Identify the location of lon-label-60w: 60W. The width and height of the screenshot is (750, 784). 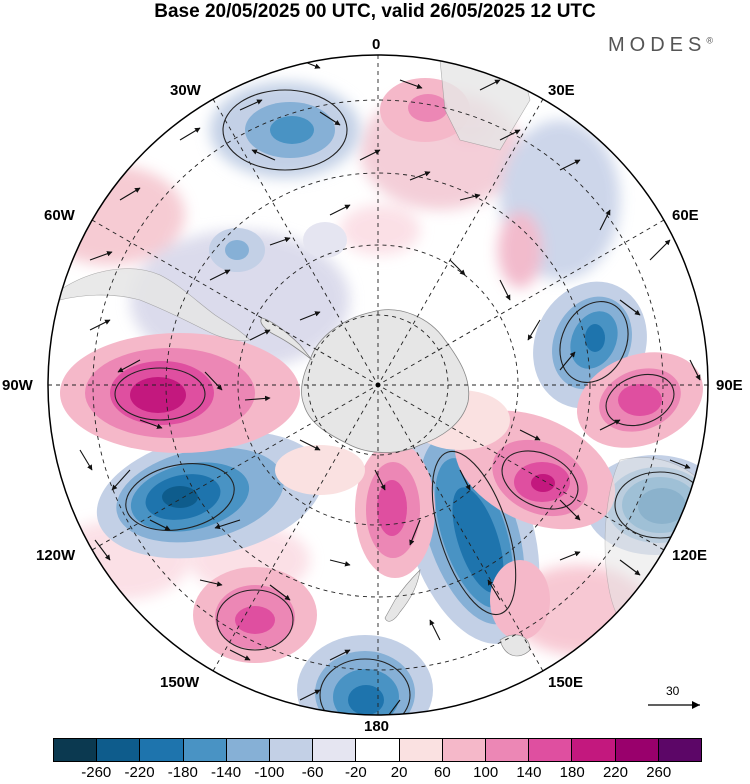
(59, 215).